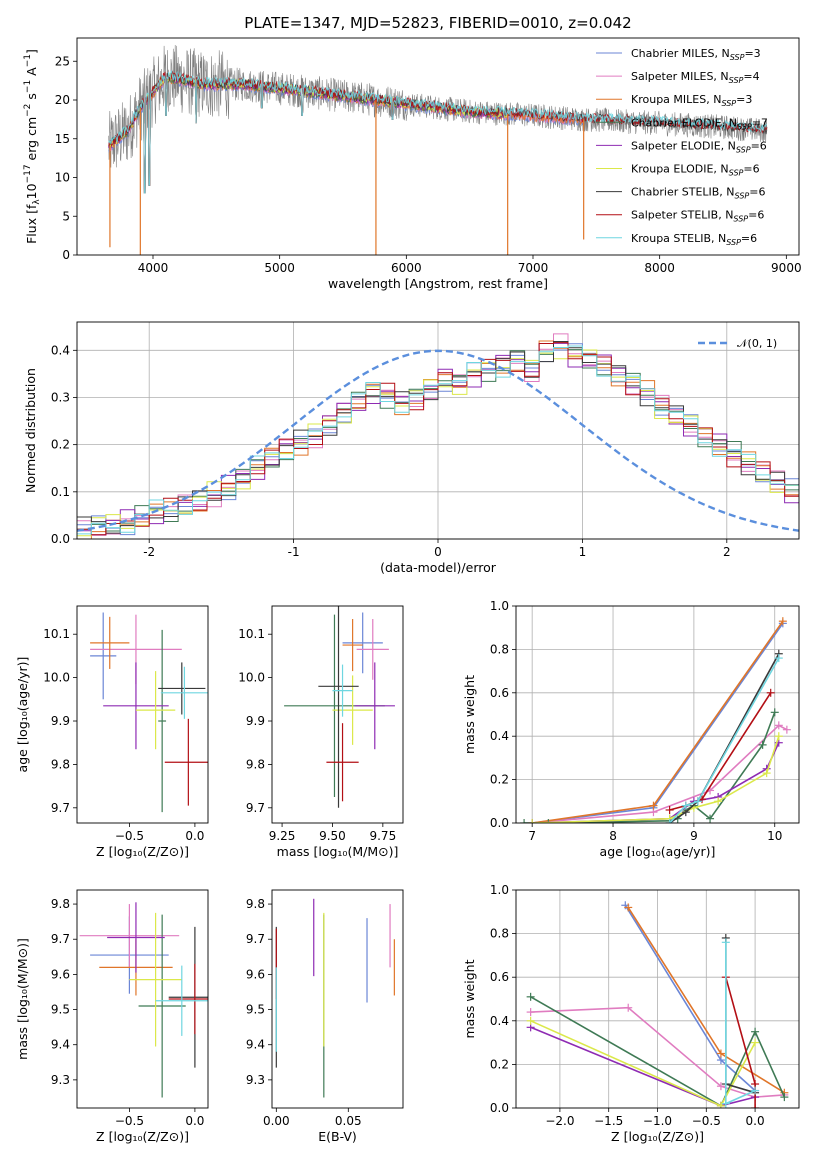 This screenshot has height=1170, width=819. I want to click on y-axis-label: mass [log₁₀(M/M⊙)], so click(22, 999).